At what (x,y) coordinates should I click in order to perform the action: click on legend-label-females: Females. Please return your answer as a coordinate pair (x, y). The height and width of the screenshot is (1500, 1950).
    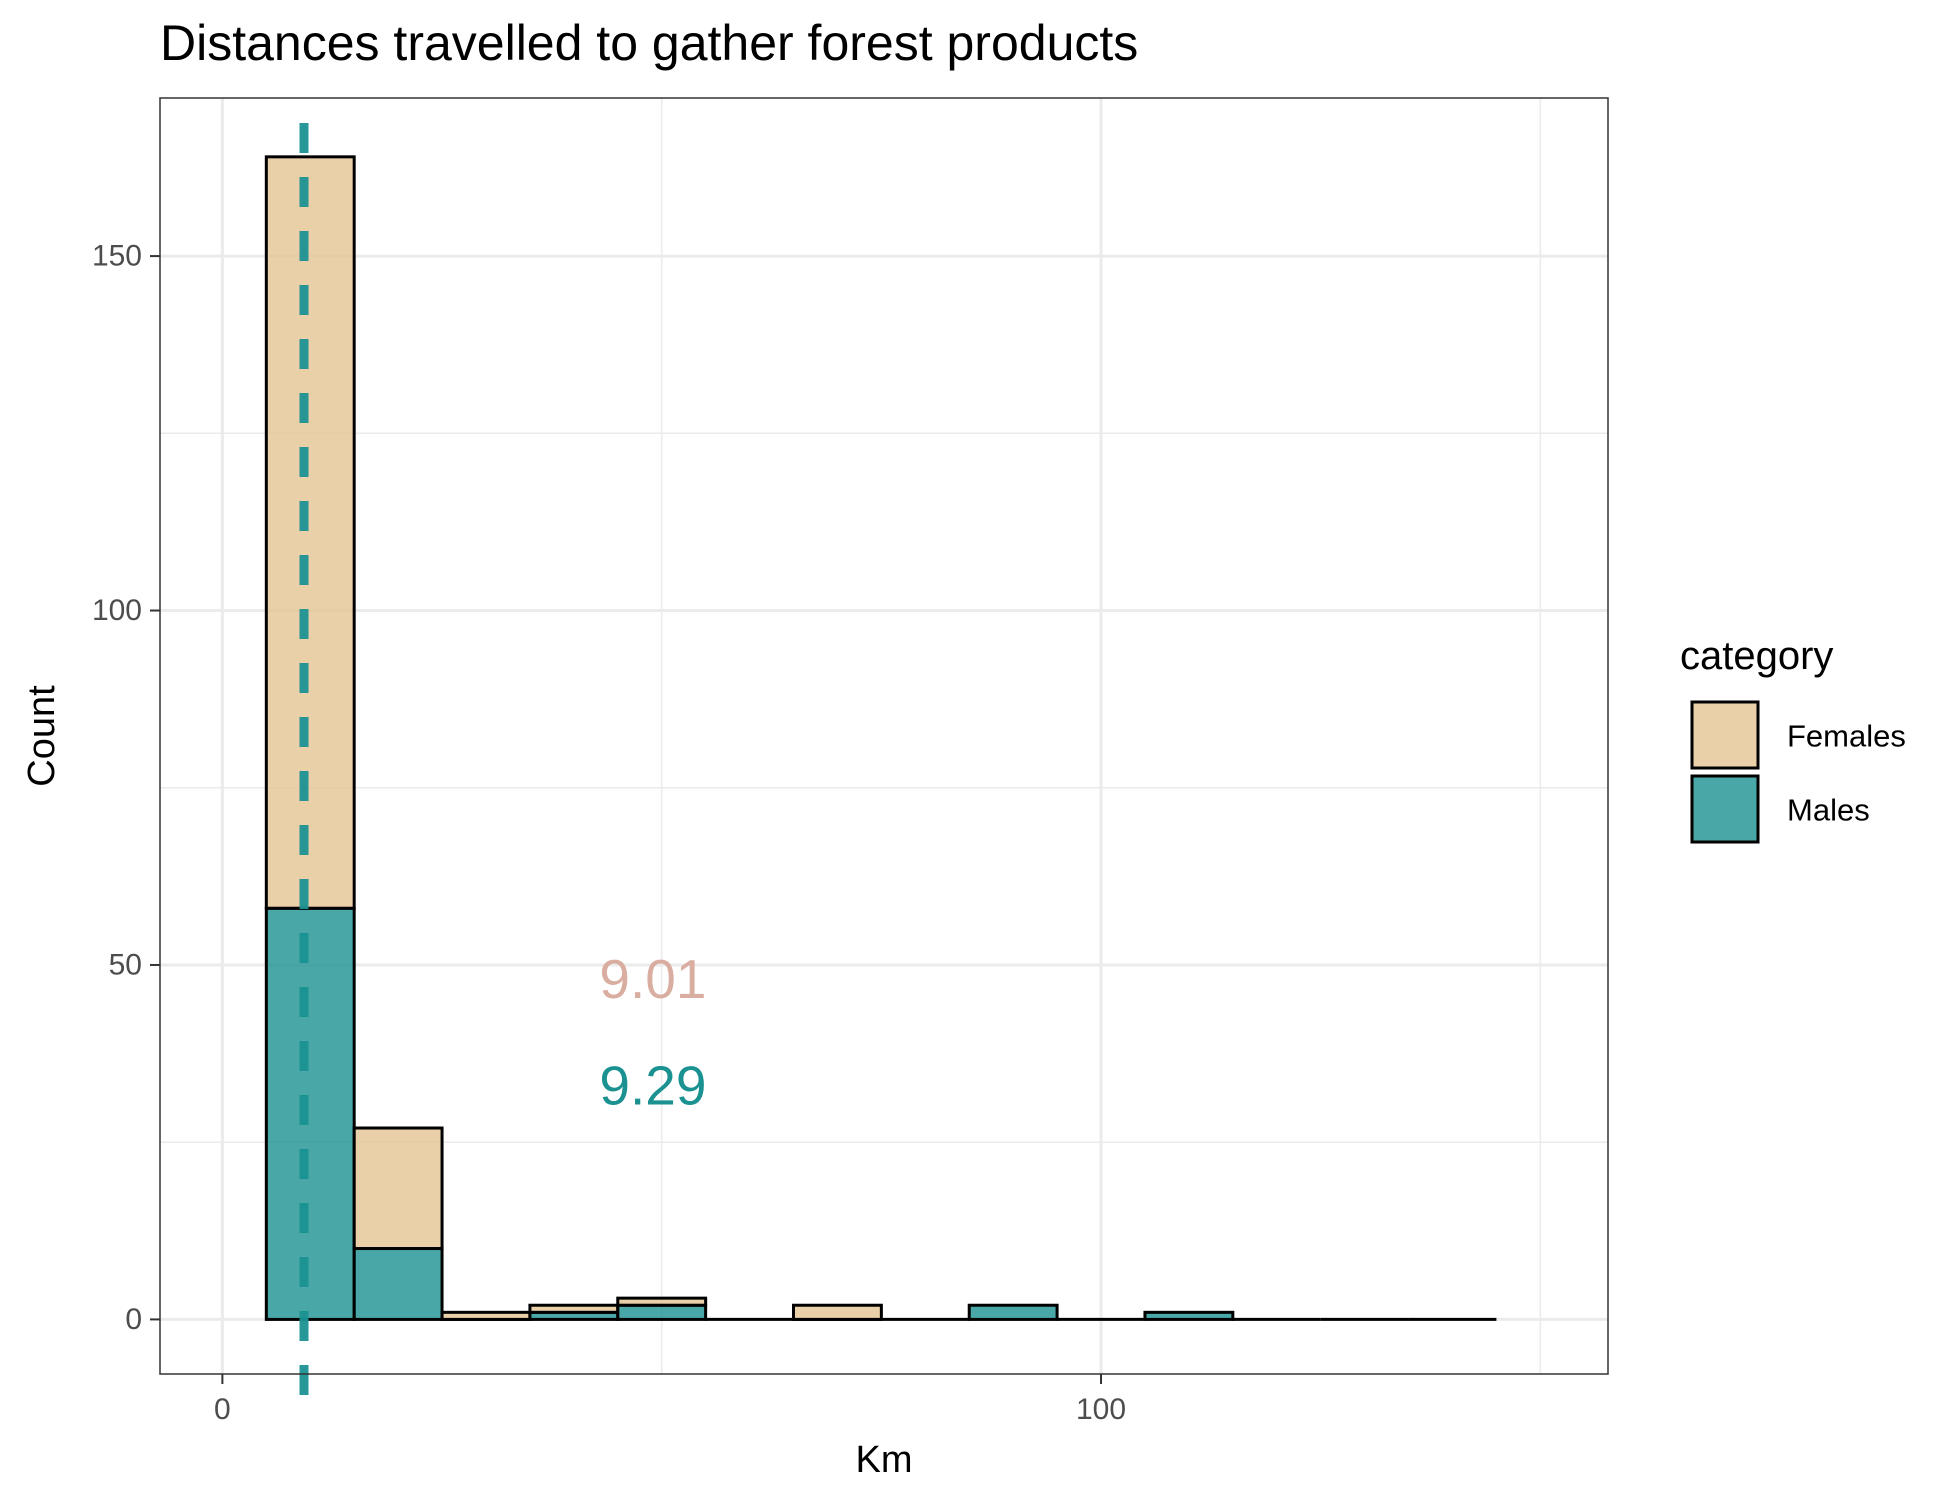
    Looking at the image, I should click on (1846, 736).